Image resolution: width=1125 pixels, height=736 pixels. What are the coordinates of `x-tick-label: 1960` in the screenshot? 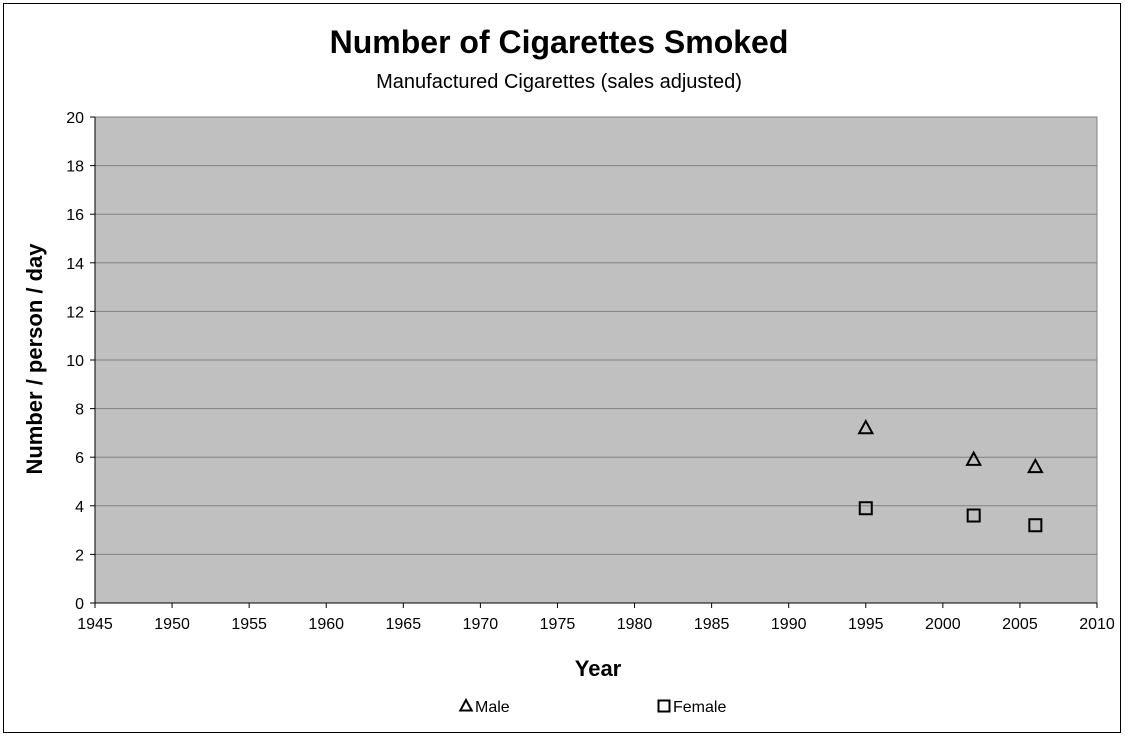 It's located at (326, 624).